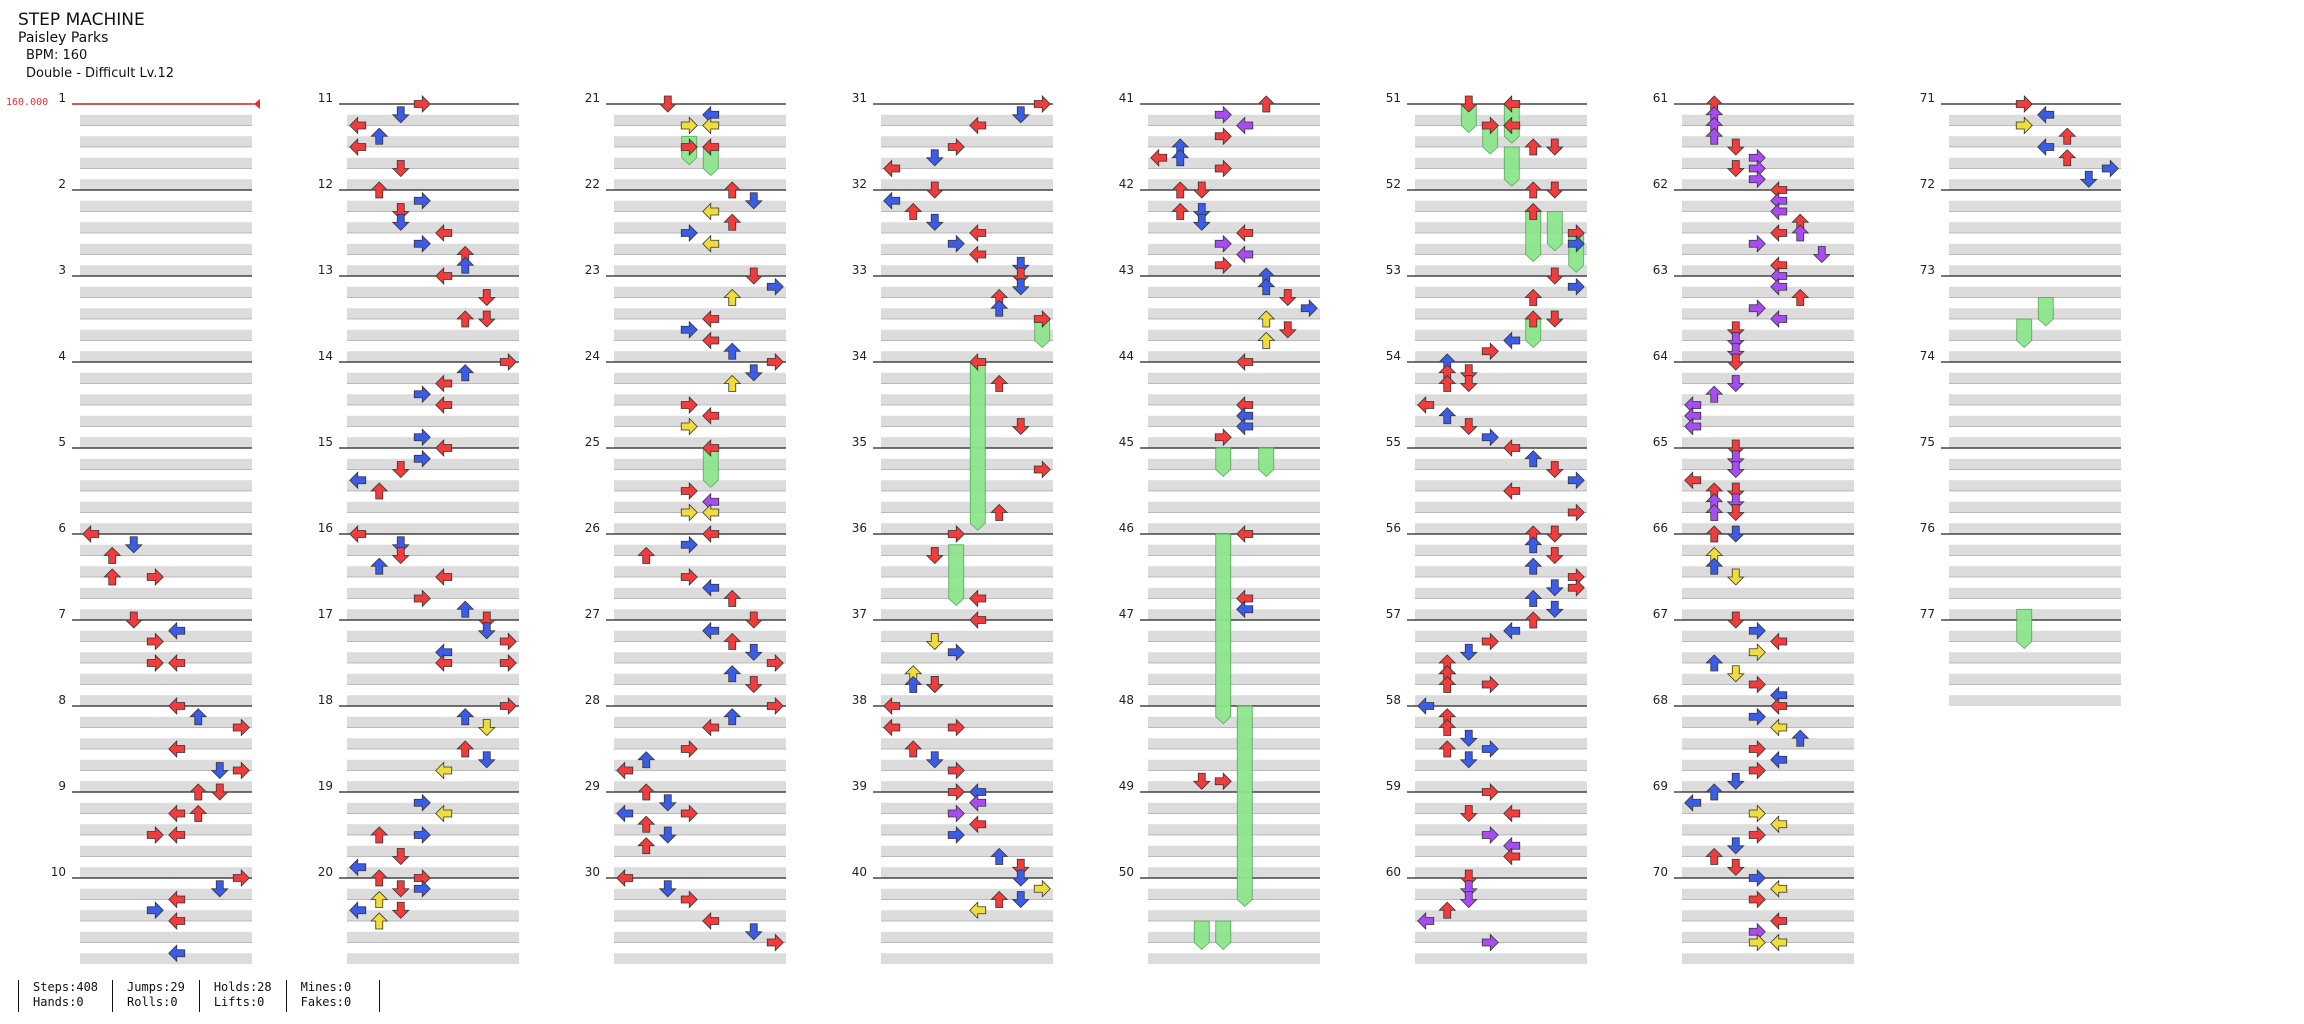 Image resolution: width=2304 pixels, height=1024 pixels. Describe the element at coordinates (100, 73) in the screenshot. I see `difficulty-text: Double - Difficult Lv.12` at that location.